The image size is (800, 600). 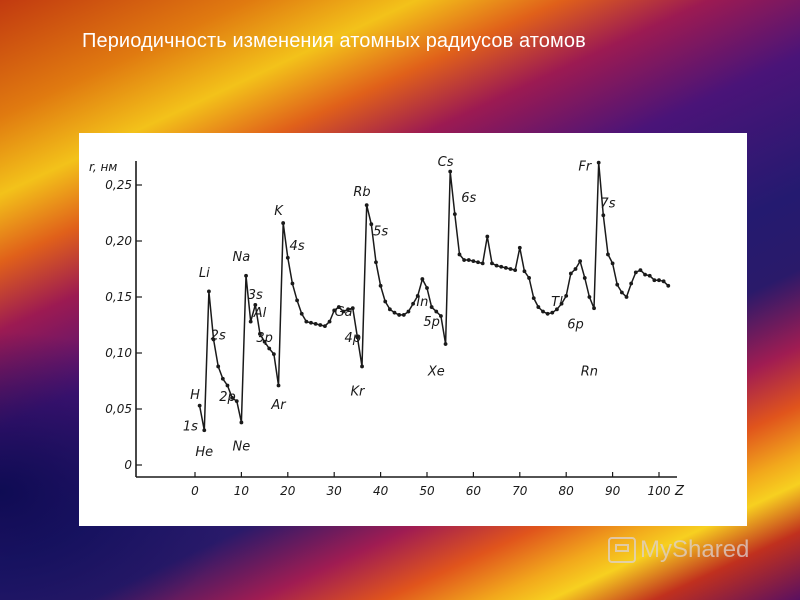 What do you see at coordinates (607, 203) in the screenshot?
I see `annotation-7s: 7s` at bounding box center [607, 203].